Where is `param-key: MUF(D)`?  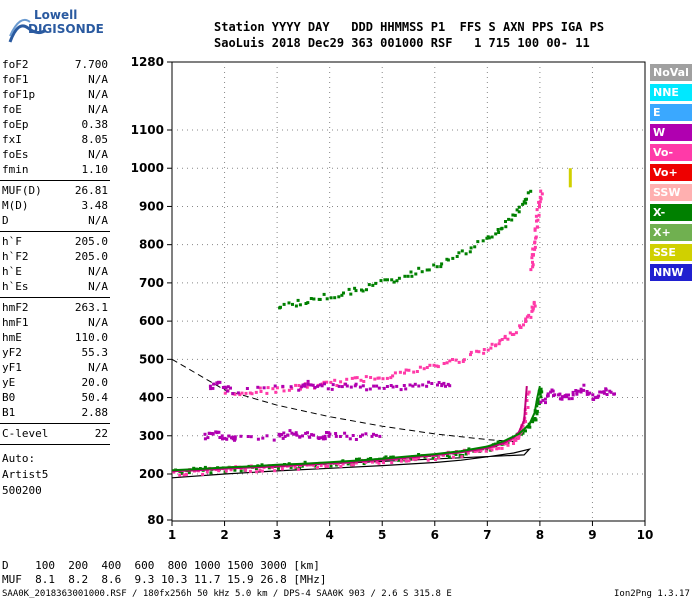
param-key: MUF(D) is located at coordinates (22, 190).